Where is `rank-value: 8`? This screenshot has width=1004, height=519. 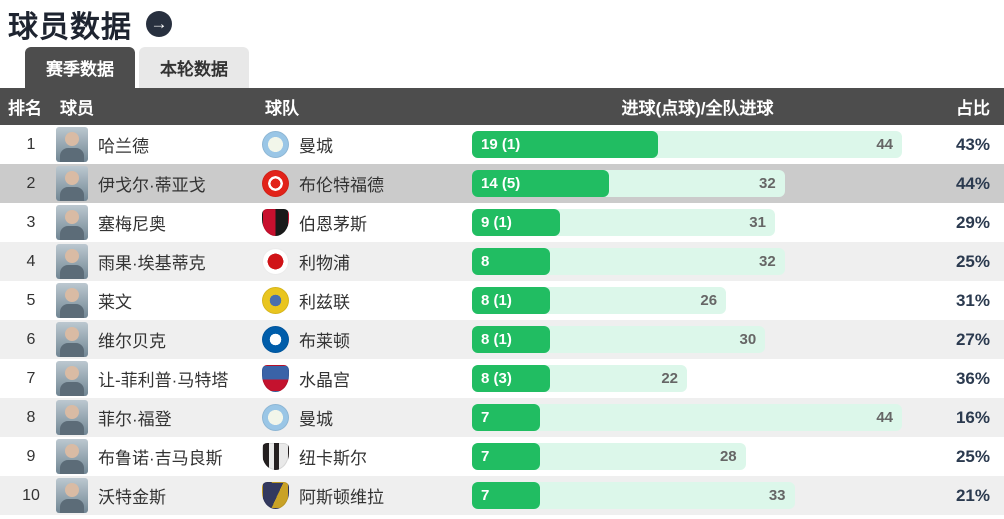 rank-value: 8 is located at coordinates (31, 417).